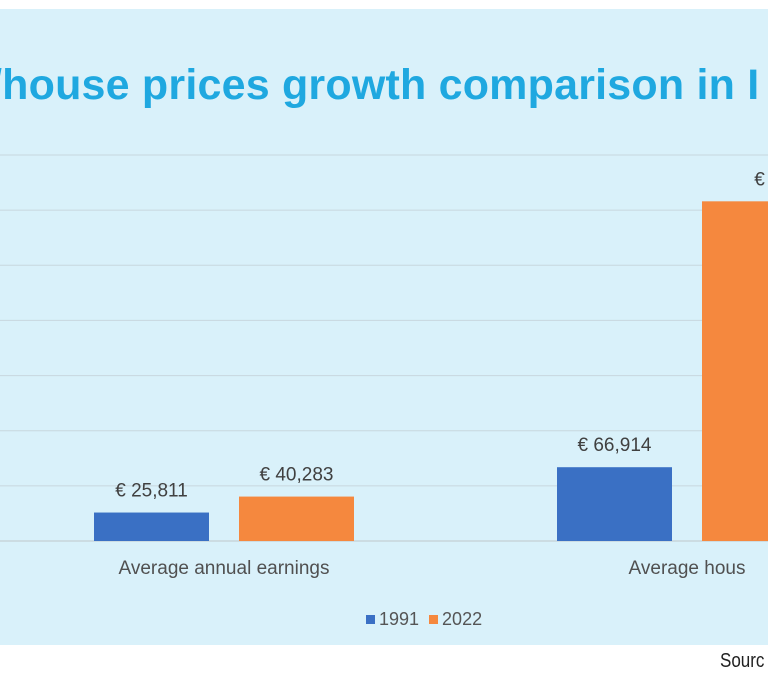 The width and height of the screenshot is (768, 686). What do you see at coordinates (742, 661) in the screenshot?
I see `source-note: Sourc` at bounding box center [742, 661].